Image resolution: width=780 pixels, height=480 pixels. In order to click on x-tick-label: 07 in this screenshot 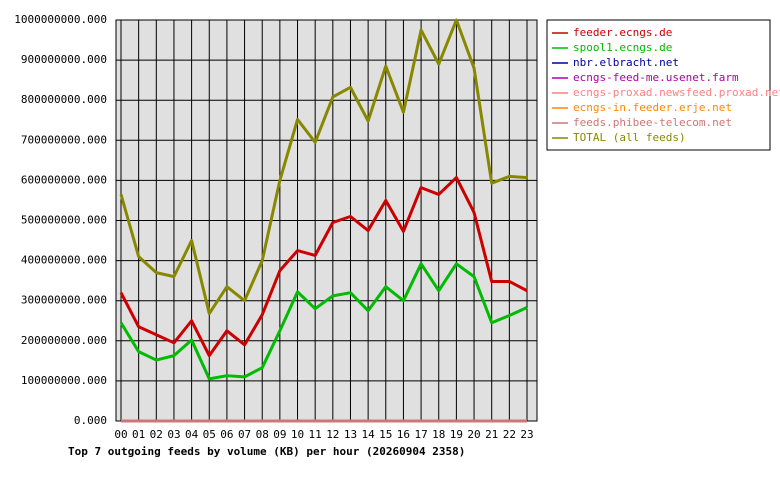, I will do `click(244, 434)`.